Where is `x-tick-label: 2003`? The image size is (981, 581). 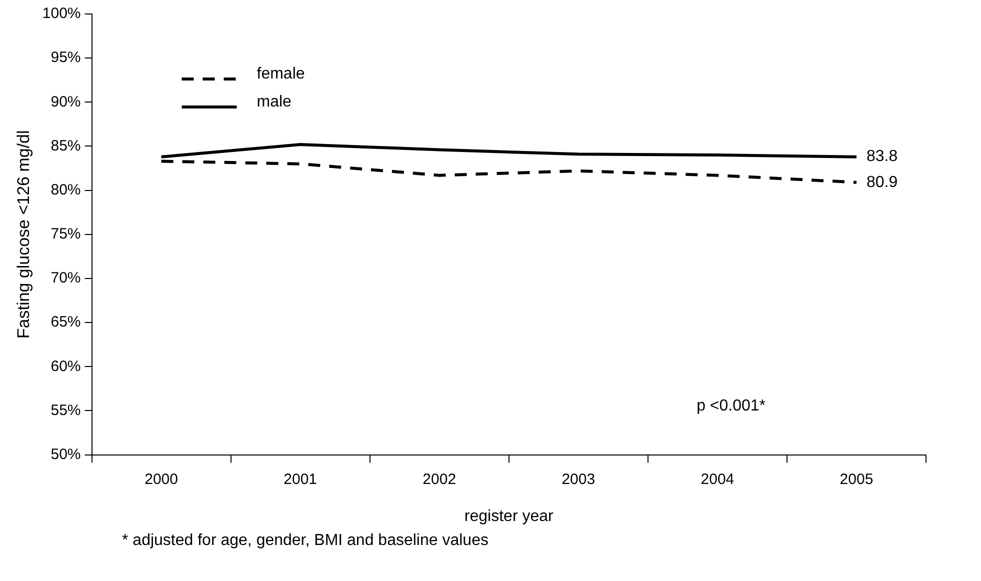
x-tick-label: 2003 is located at coordinates (579, 479).